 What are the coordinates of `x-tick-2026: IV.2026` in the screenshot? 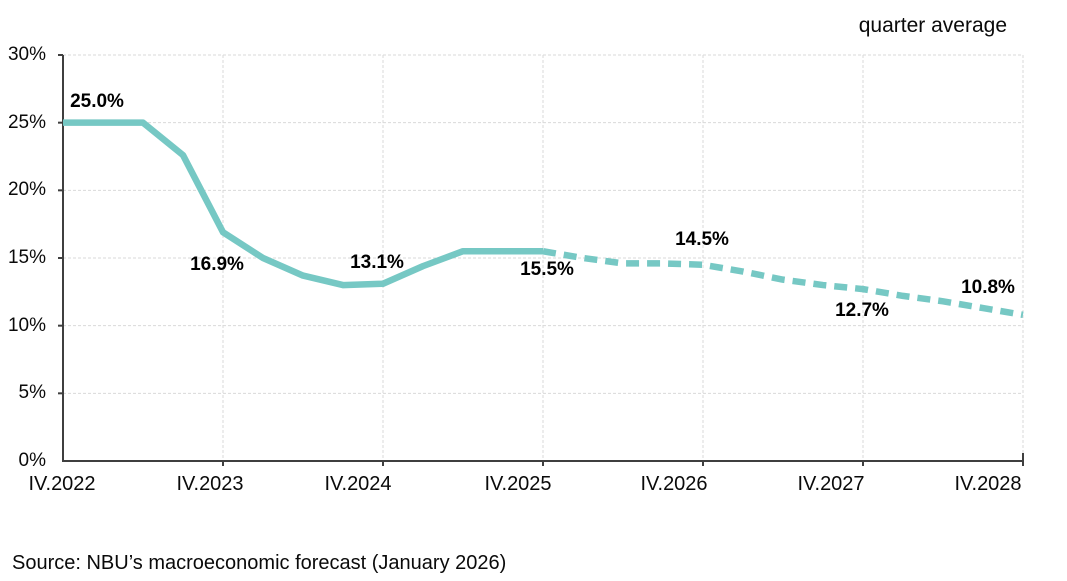 It's located at (674, 484).